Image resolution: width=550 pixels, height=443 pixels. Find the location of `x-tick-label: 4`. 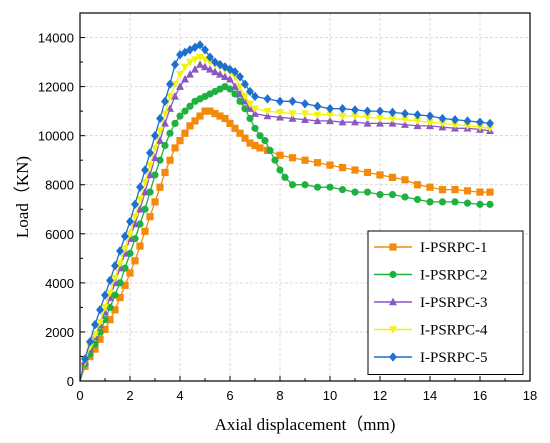

x-tick-label: 4 is located at coordinates (179, 395).